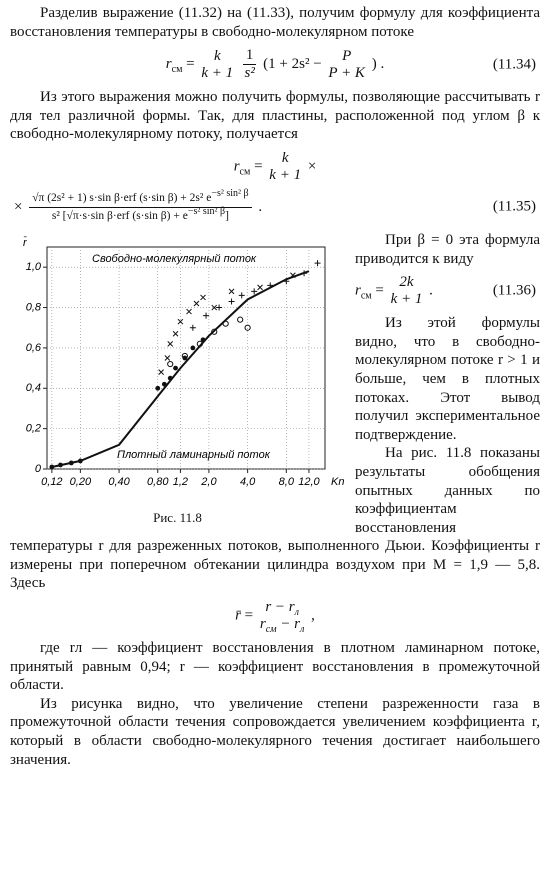 This screenshot has height=871, width=550. What do you see at coordinates (208, 482) in the screenshot?
I see `x-tick-label: 2,0` at bounding box center [208, 482].